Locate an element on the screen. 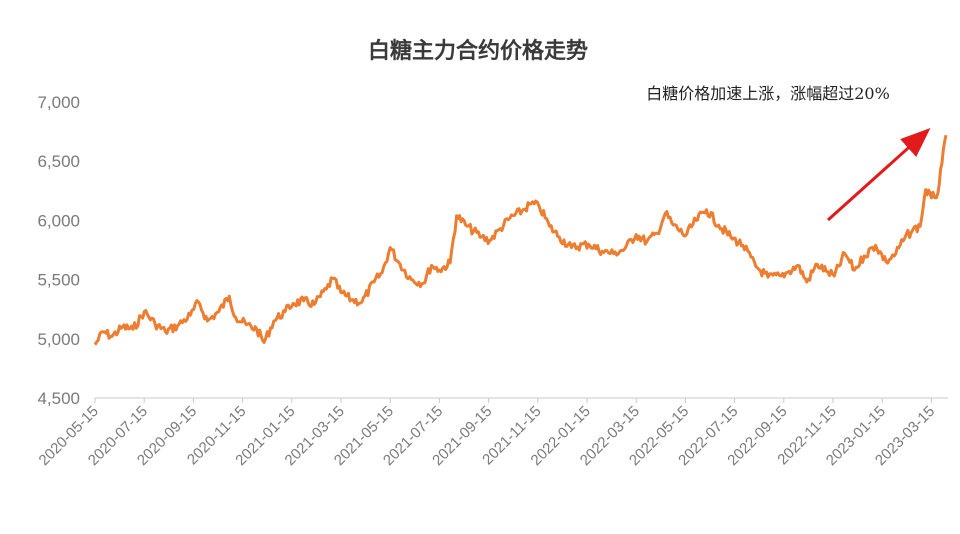  y-tick-label: 6,000 is located at coordinates (58, 220).